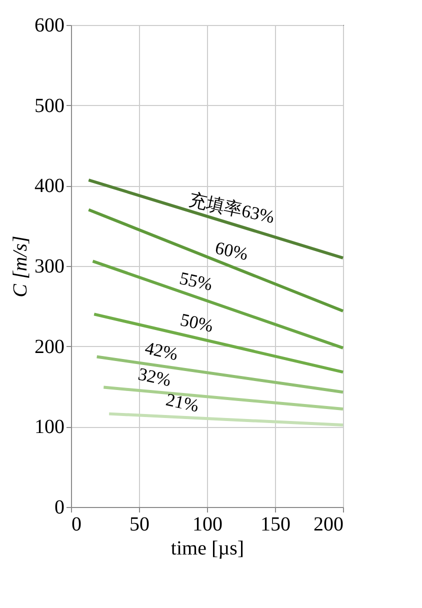  What do you see at coordinates (49, 347) in the screenshot?
I see `y-tick-label: 200` at bounding box center [49, 347].